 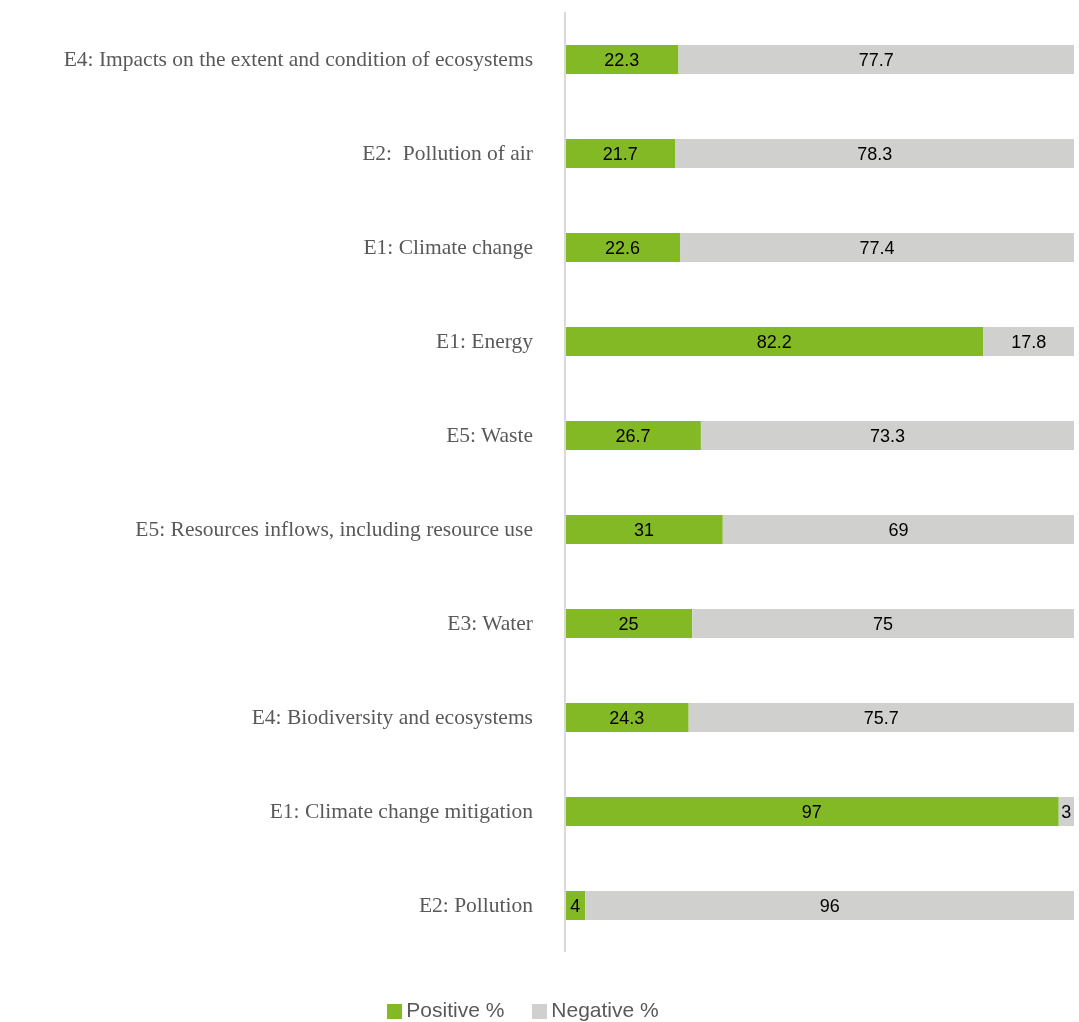 What do you see at coordinates (334, 529) in the screenshot?
I see `y-tick-label: E5: Resources inflows, including resource use` at bounding box center [334, 529].